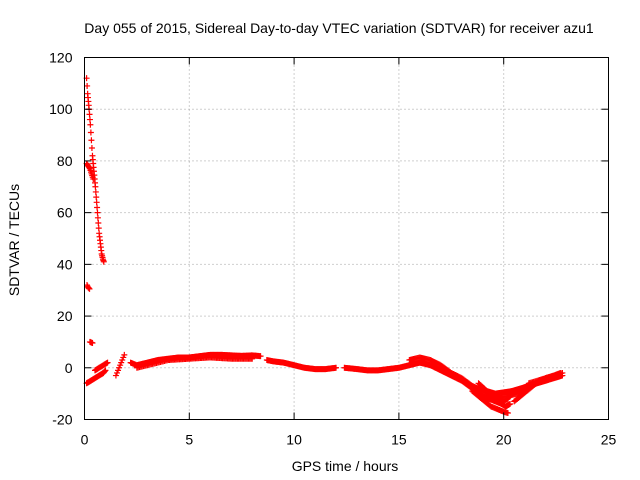 This screenshot has width=640, height=480. Describe the element at coordinates (14, 240) in the screenshot. I see `y-axis-label: SDTVAR / TECUs` at that location.